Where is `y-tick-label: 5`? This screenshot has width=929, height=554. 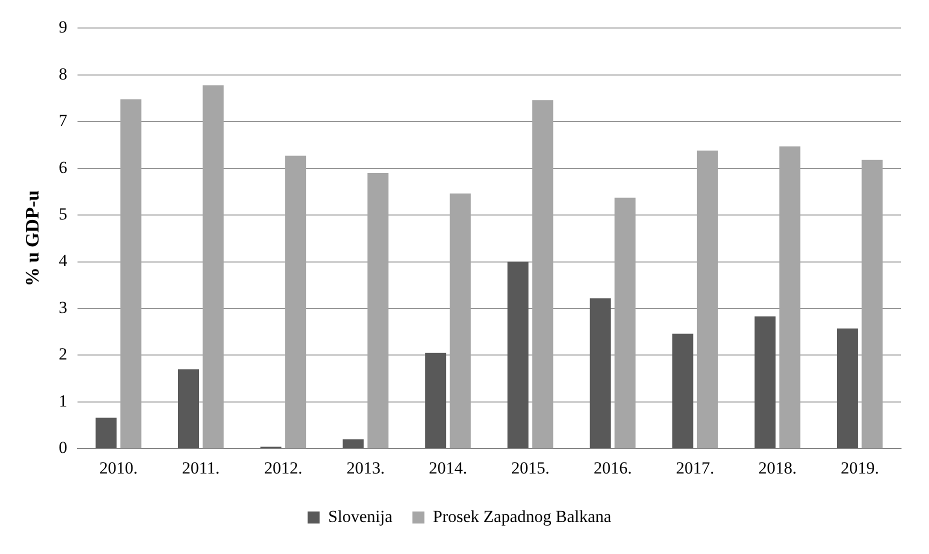 y-tick-label: 5 is located at coordinates (63, 214).